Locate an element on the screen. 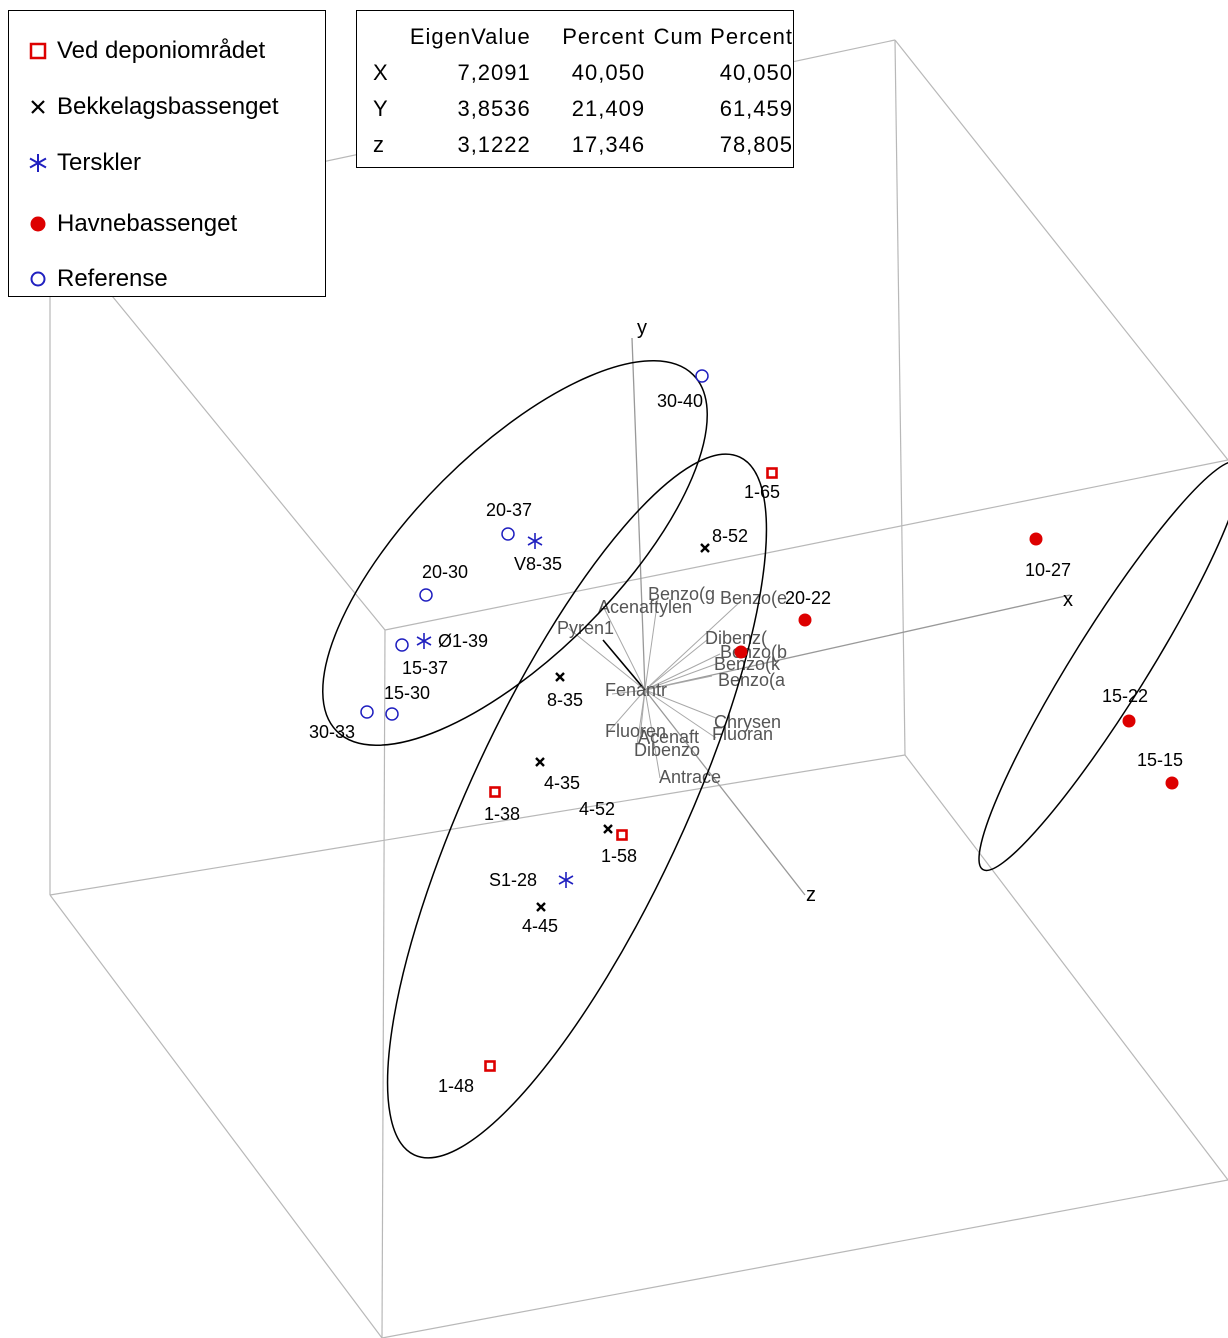 The height and width of the screenshot is (1338, 1228). point-label: S1-28 is located at coordinates (513, 880).